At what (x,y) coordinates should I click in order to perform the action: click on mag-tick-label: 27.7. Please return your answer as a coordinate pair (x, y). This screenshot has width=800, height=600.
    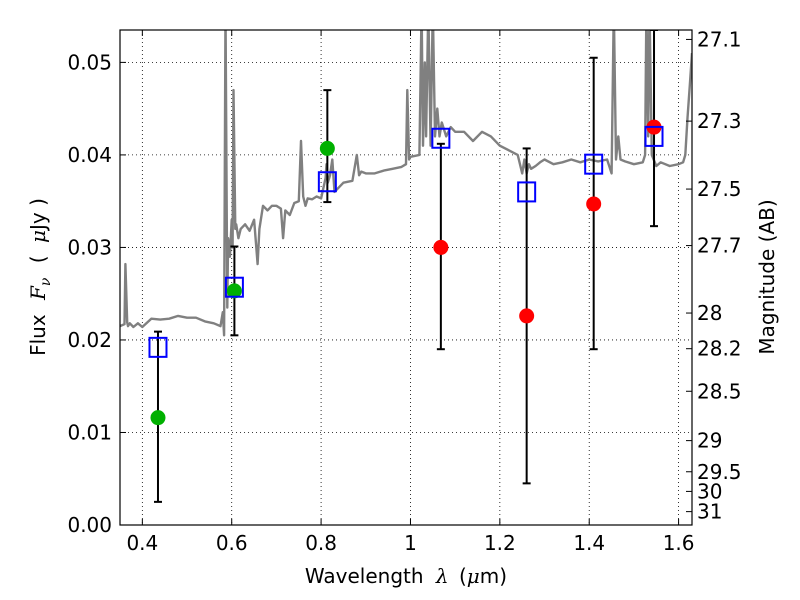
    Looking at the image, I should click on (719, 246).